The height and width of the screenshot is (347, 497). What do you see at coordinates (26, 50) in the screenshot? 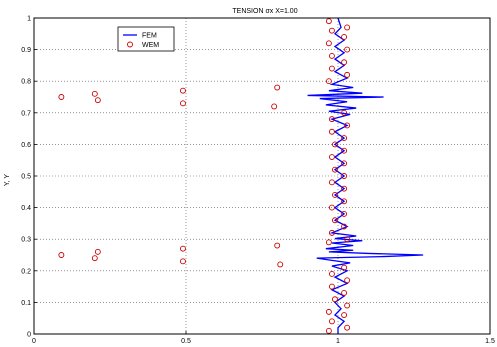
I see `y-tick-label: 0.9` at bounding box center [26, 50].